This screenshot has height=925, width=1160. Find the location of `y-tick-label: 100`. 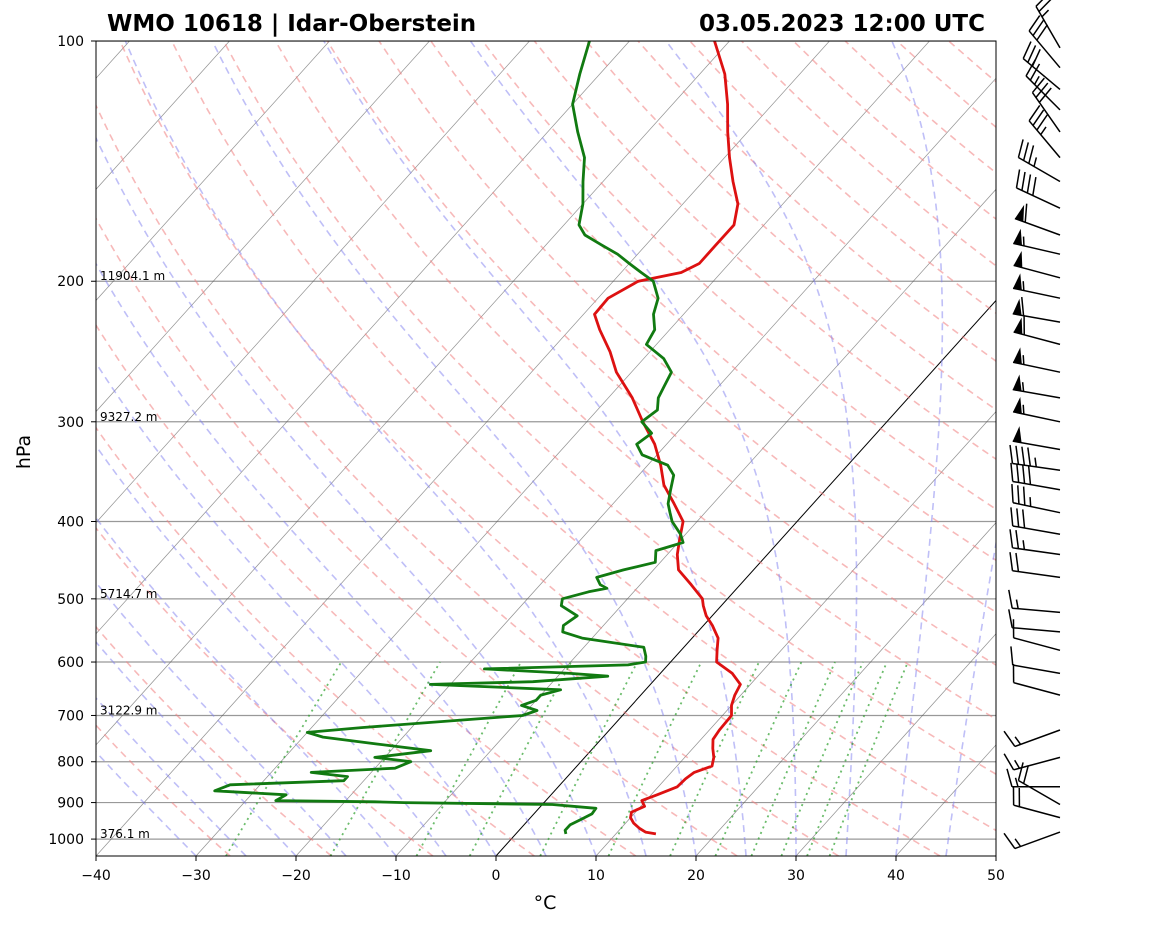

y-tick-label: 100 is located at coordinates (70, 42).